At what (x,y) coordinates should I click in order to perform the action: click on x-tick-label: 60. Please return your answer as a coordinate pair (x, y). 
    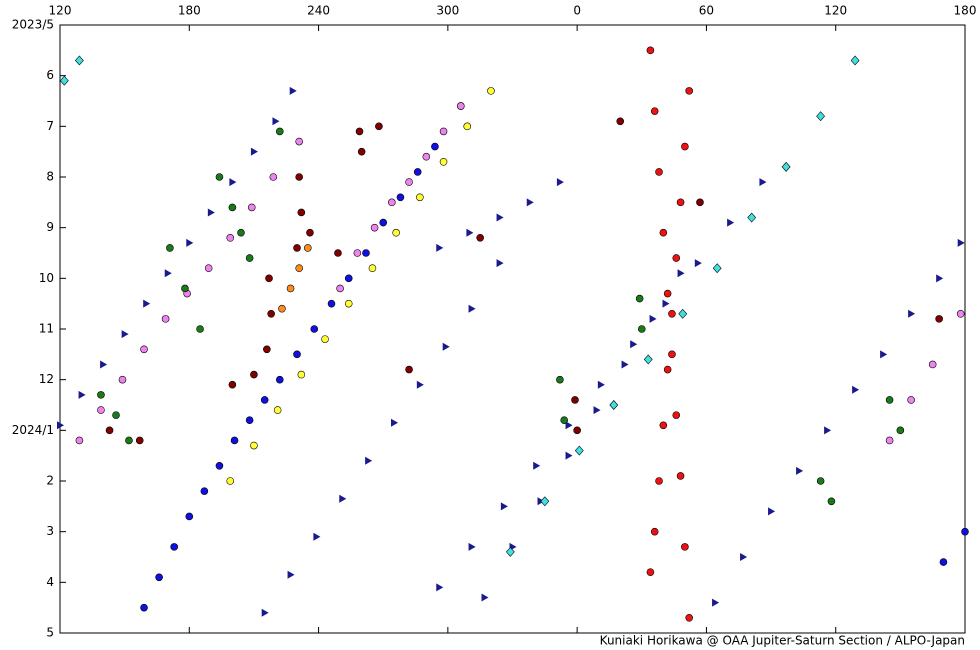
    Looking at the image, I should click on (706, 11).